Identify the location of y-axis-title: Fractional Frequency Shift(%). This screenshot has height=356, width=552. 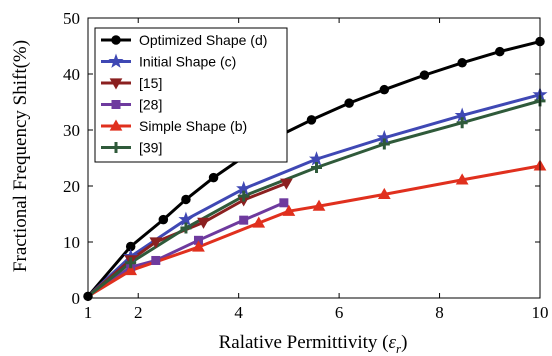
(20, 156).